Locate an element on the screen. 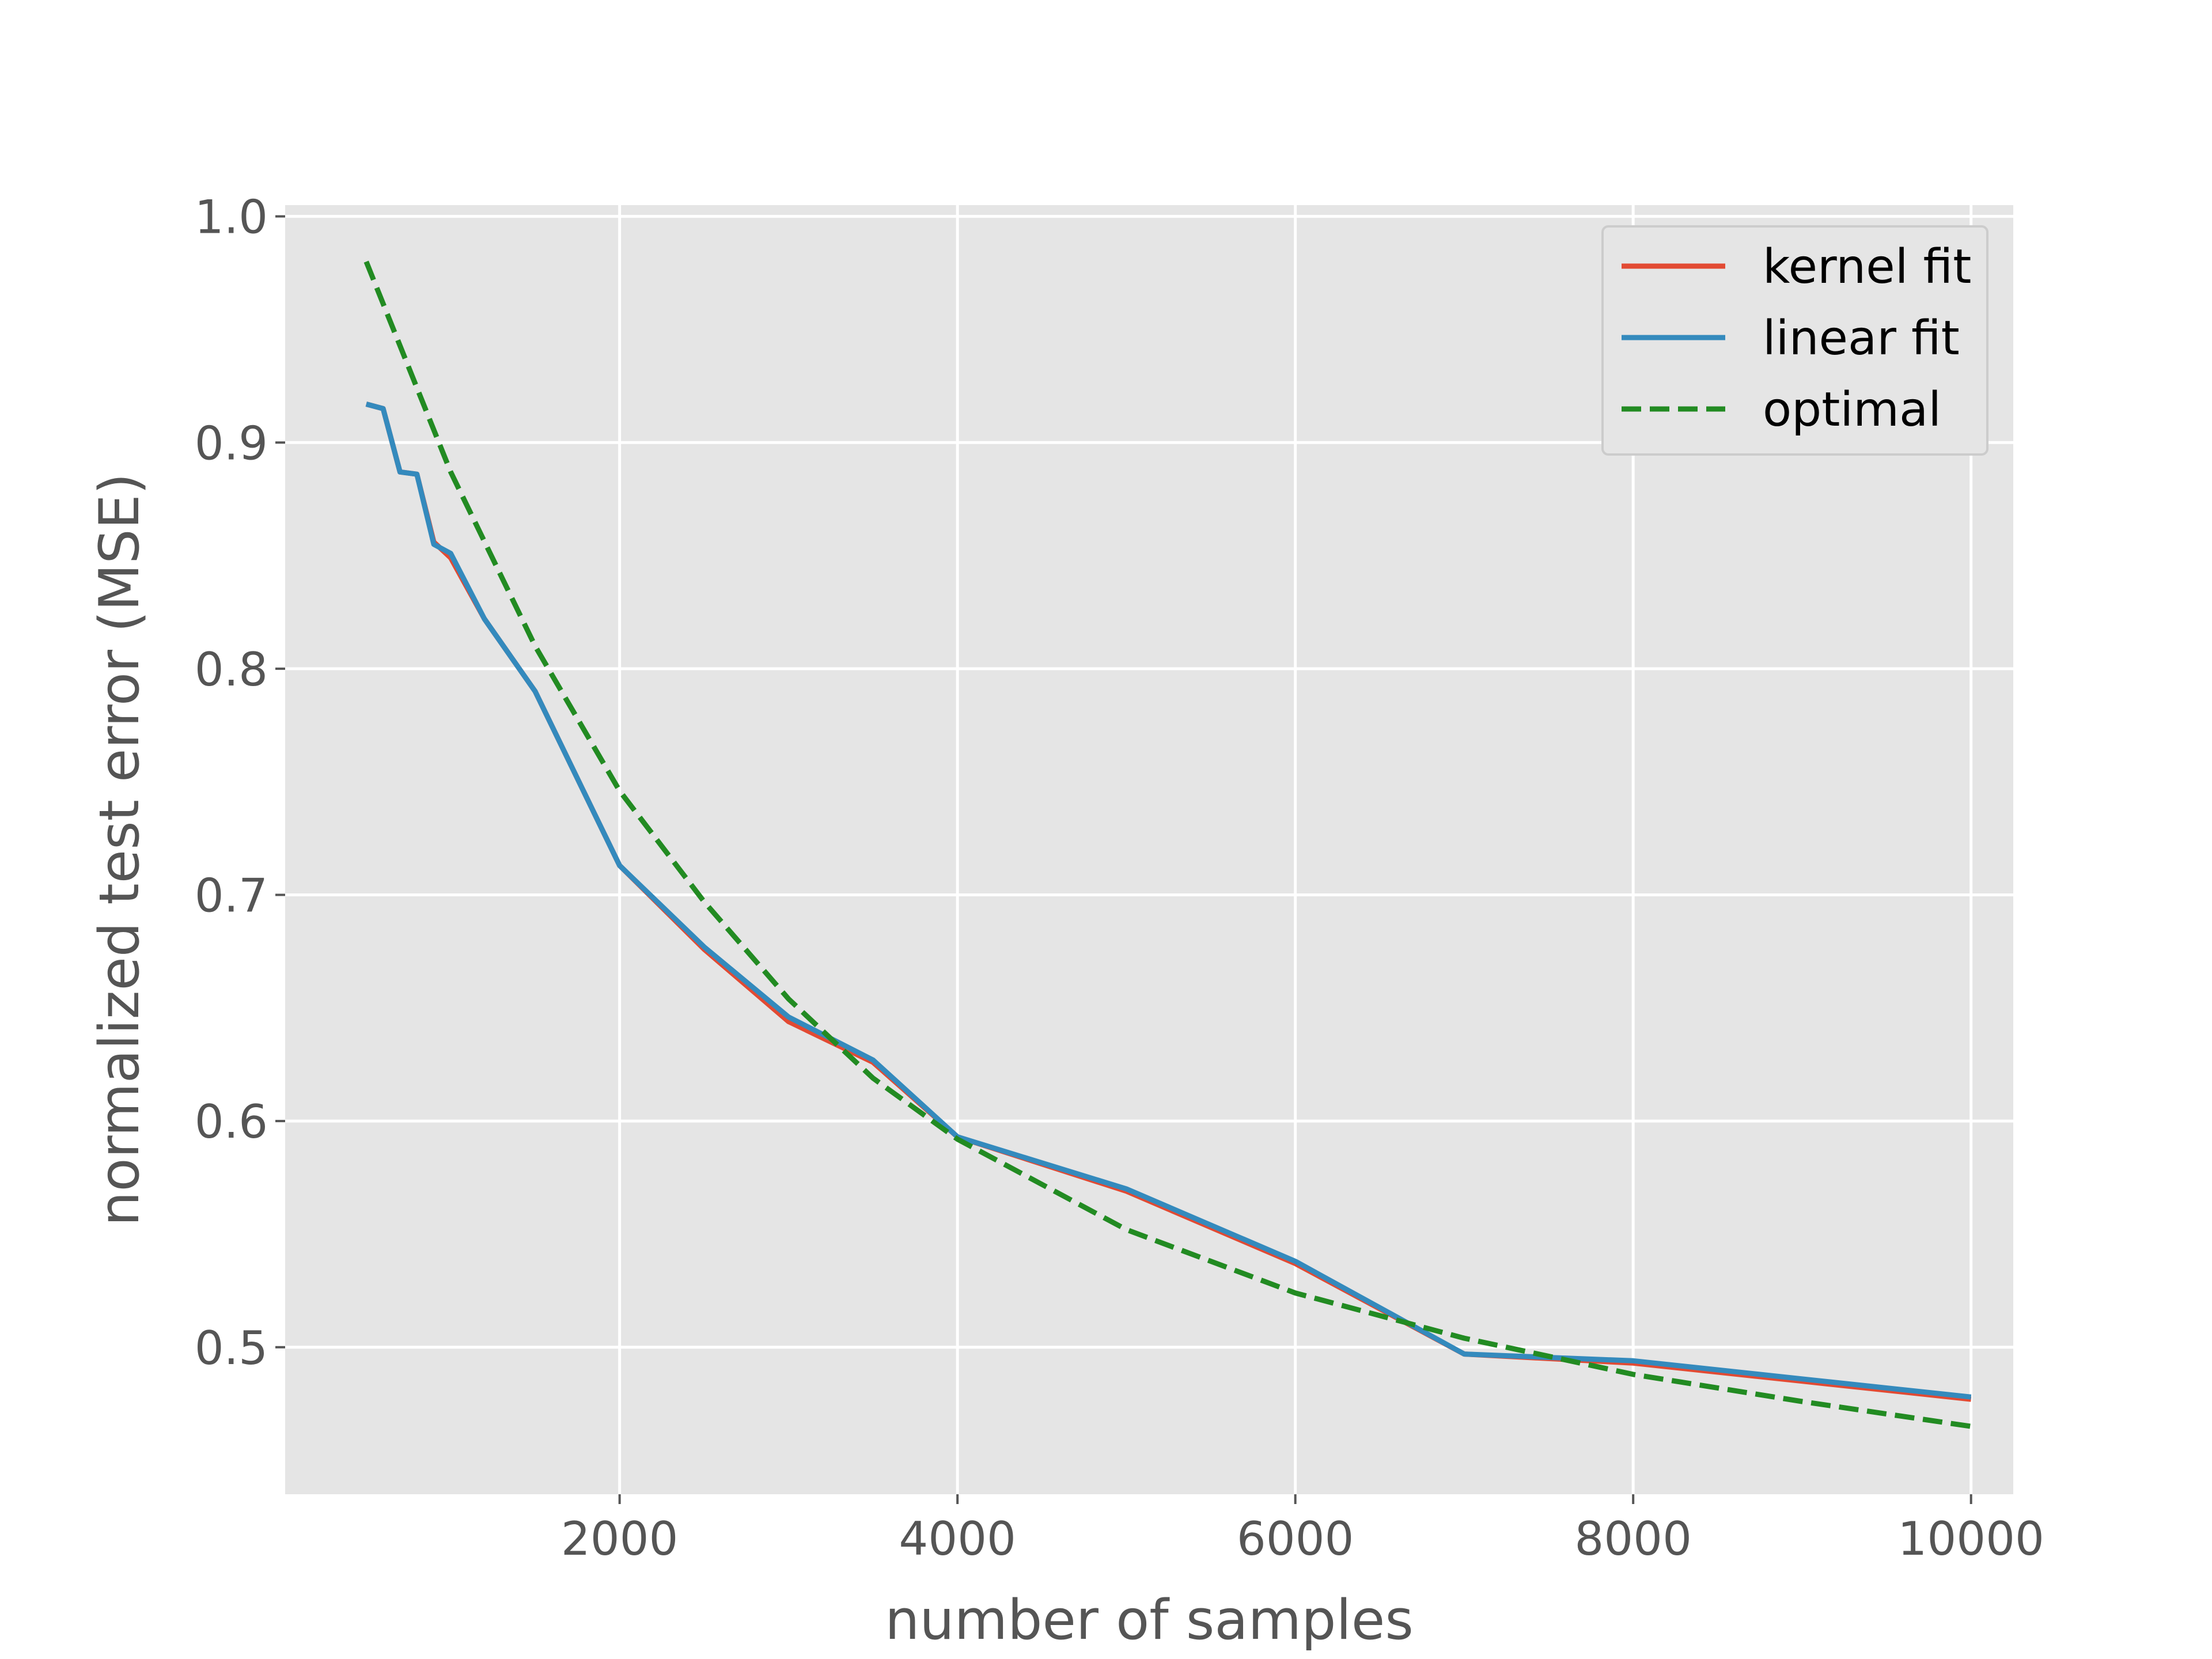 The height and width of the screenshot is (1659, 2212). legend: kernel fit linear fit optimal is located at coordinates (1794, 340).